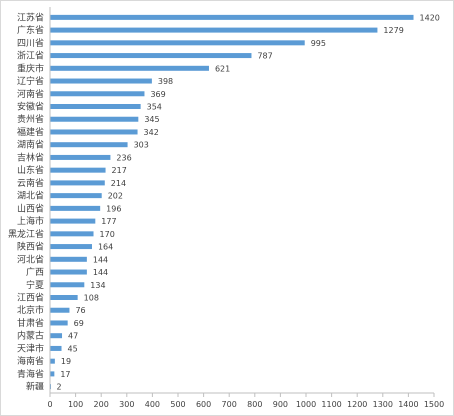 This screenshot has height=416, width=454. I want to click on x-tick-label: 100, so click(75, 404).